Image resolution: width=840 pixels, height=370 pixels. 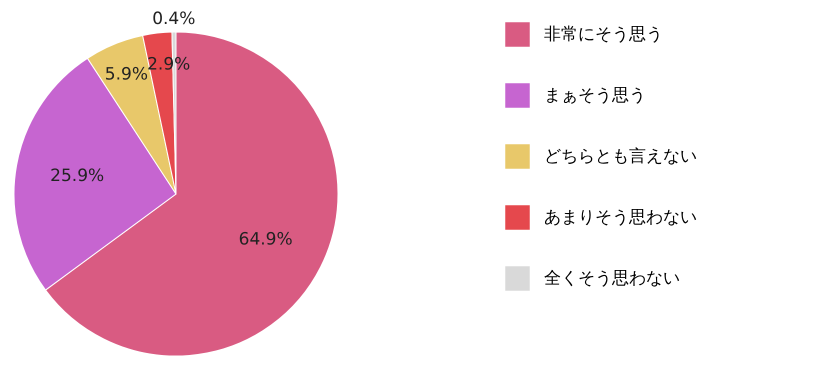 What do you see at coordinates (612, 278) in the screenshot?
I see `legend-label: 全くそう思わない` at bounding box center [612, 278].